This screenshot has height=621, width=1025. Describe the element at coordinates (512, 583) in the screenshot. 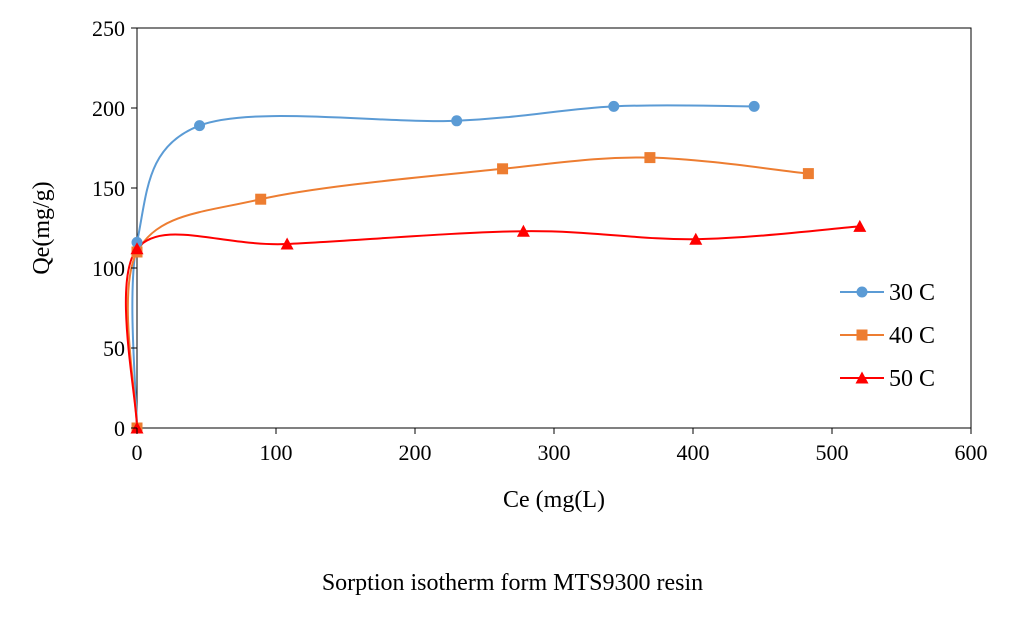

I see `figure-caption: Sorption isotherm form MTS9300 resin` at that location.